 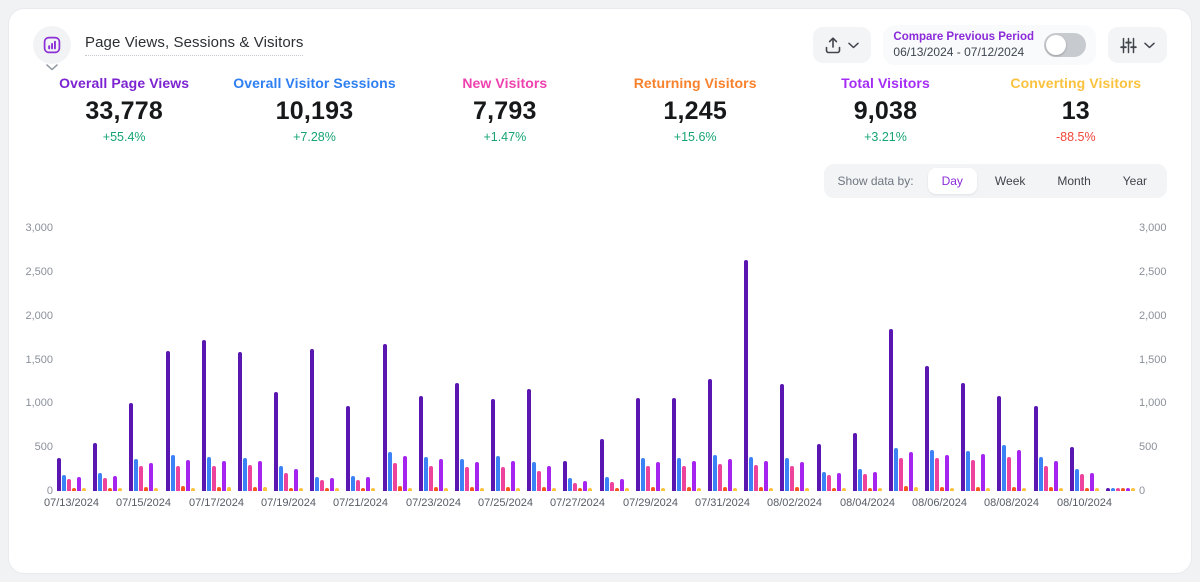 I want to click on metric-overall-page-views: Overall Page Views 33,778 +55.4%, so click(x=124, y=109).